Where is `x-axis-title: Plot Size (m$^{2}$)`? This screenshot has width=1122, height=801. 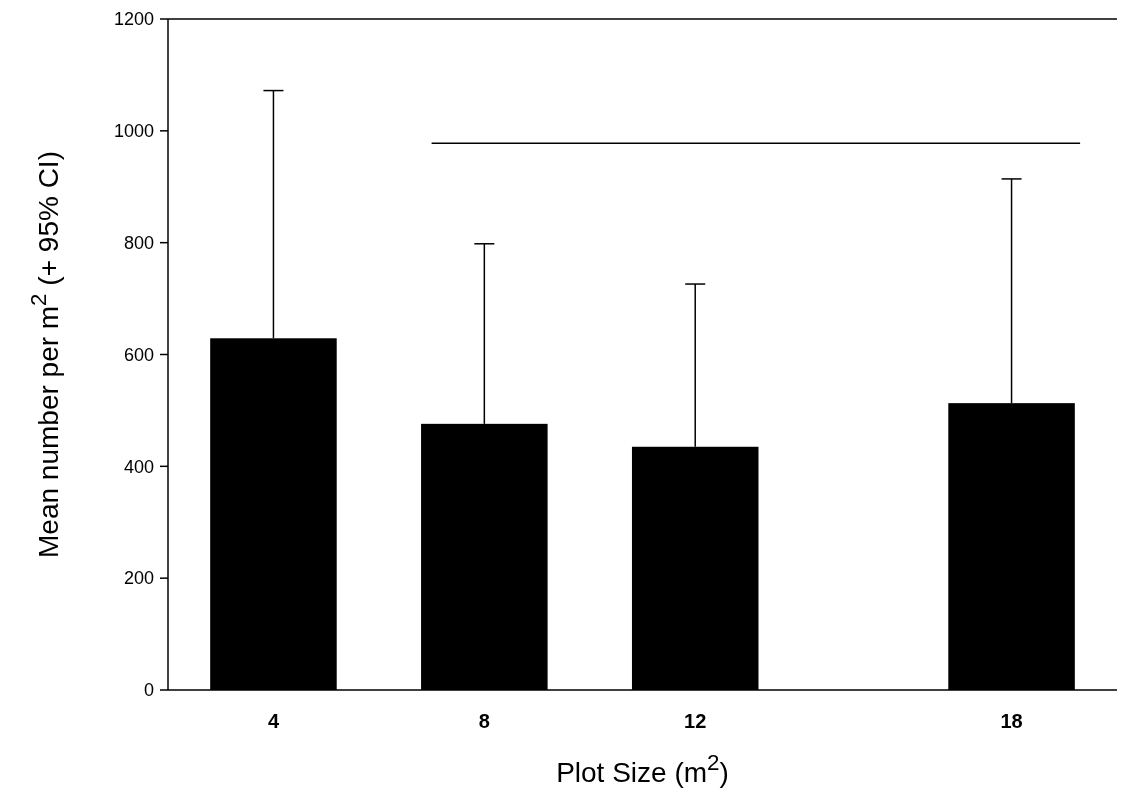 x-axis-title: Plot Size (m$^{2}$) is located at coordinates (642, 768).